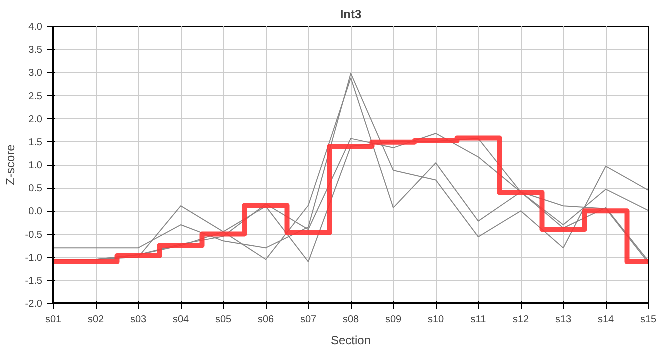 This screenshot has width=660, height=360. Describe the element at coordinates (436, 320) in the screenshot. I see `x-tick-label: s10` at that location.